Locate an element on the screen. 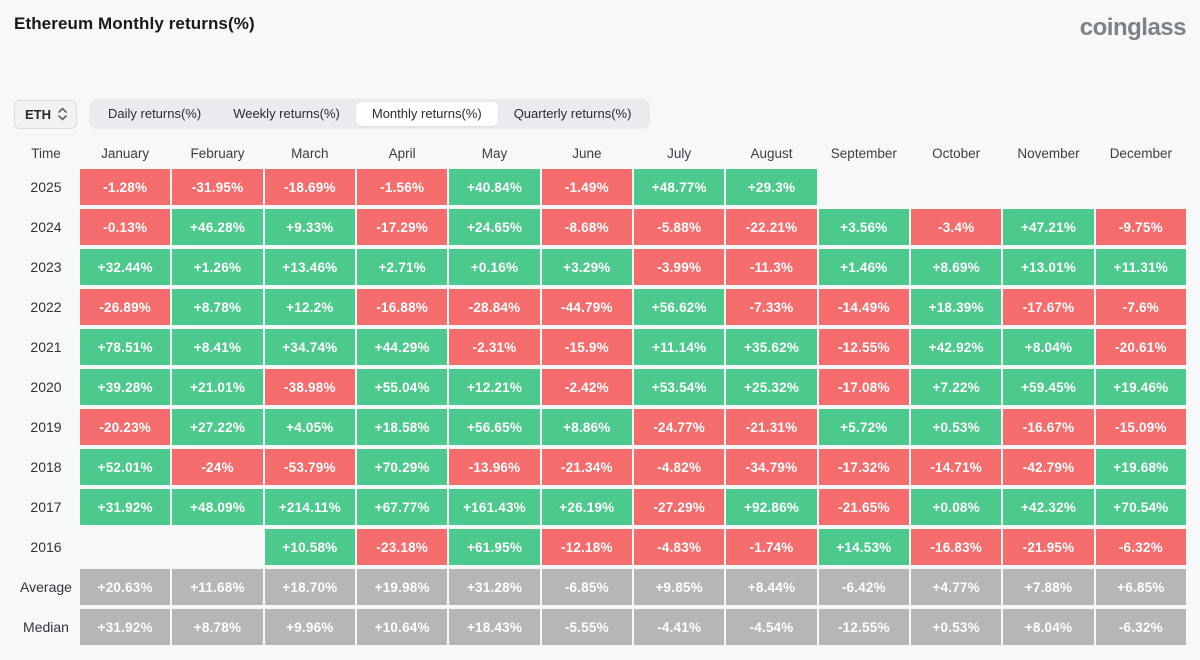  return-cell: -9.75% is located at coordinates (1140, 227).